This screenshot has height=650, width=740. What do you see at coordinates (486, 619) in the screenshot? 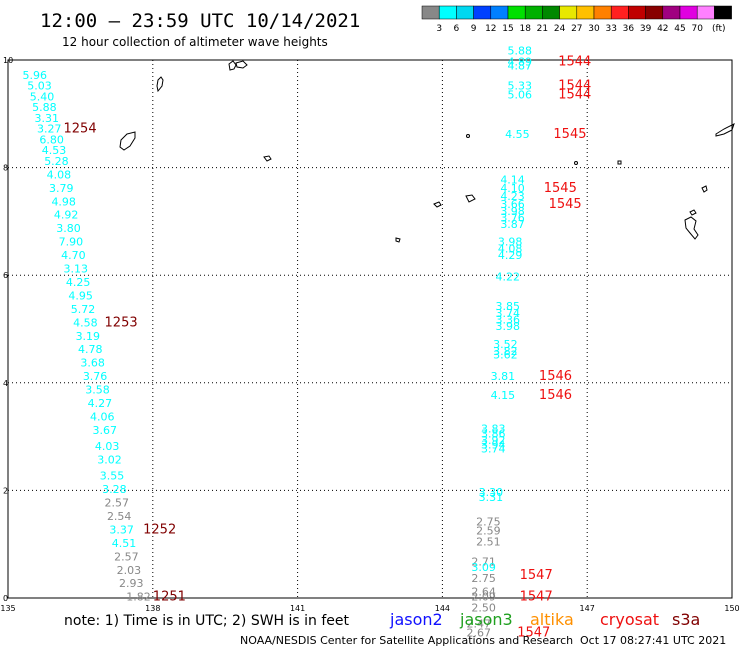
I see `legend-item-jason3: jason3` at bounding box center [486, 619].